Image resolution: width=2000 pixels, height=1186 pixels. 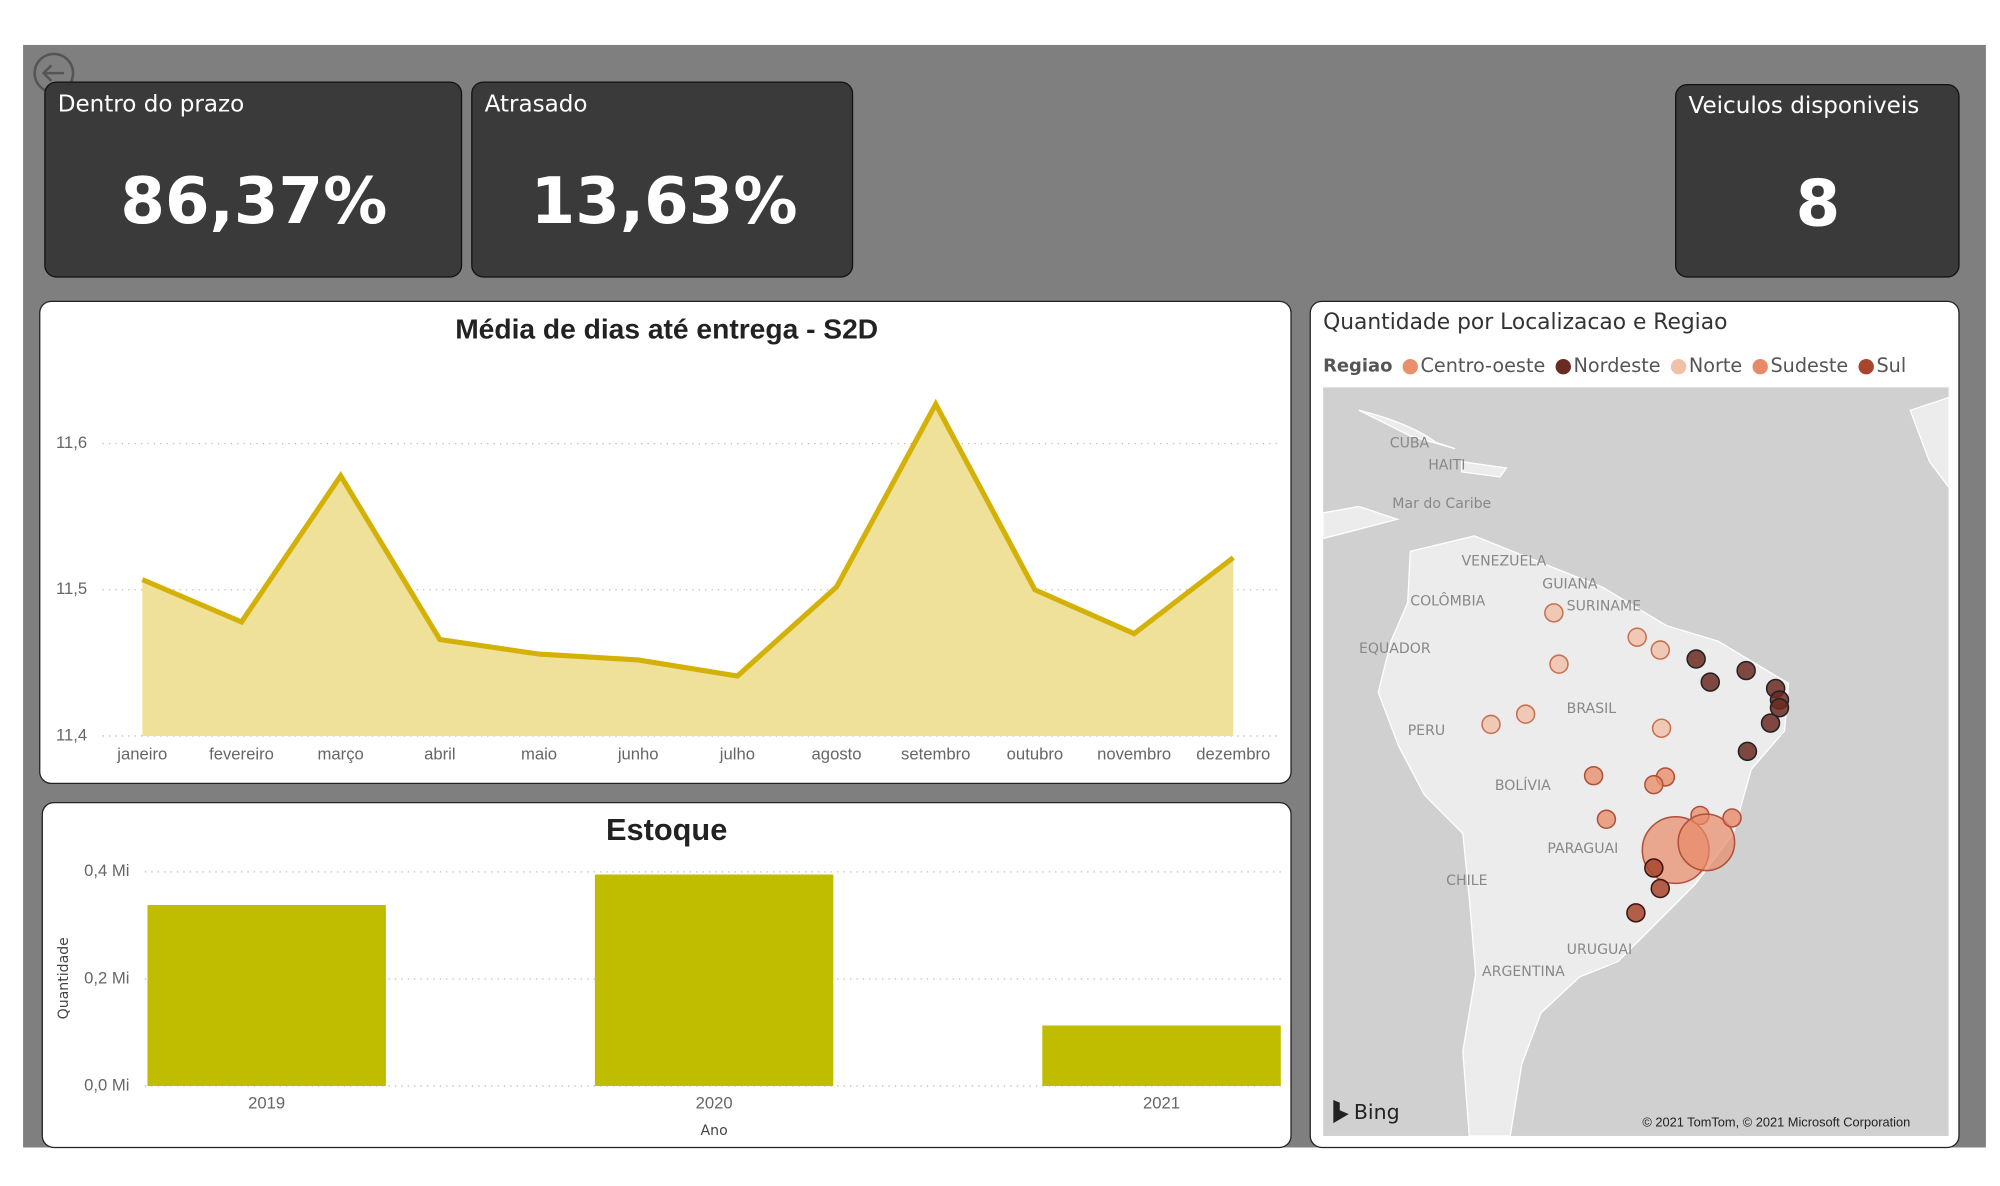 What do you see at coordinates (1617, 365) in the screenshot?
I see `legend-label: Nordeste` at bounding box center [1617, 365].